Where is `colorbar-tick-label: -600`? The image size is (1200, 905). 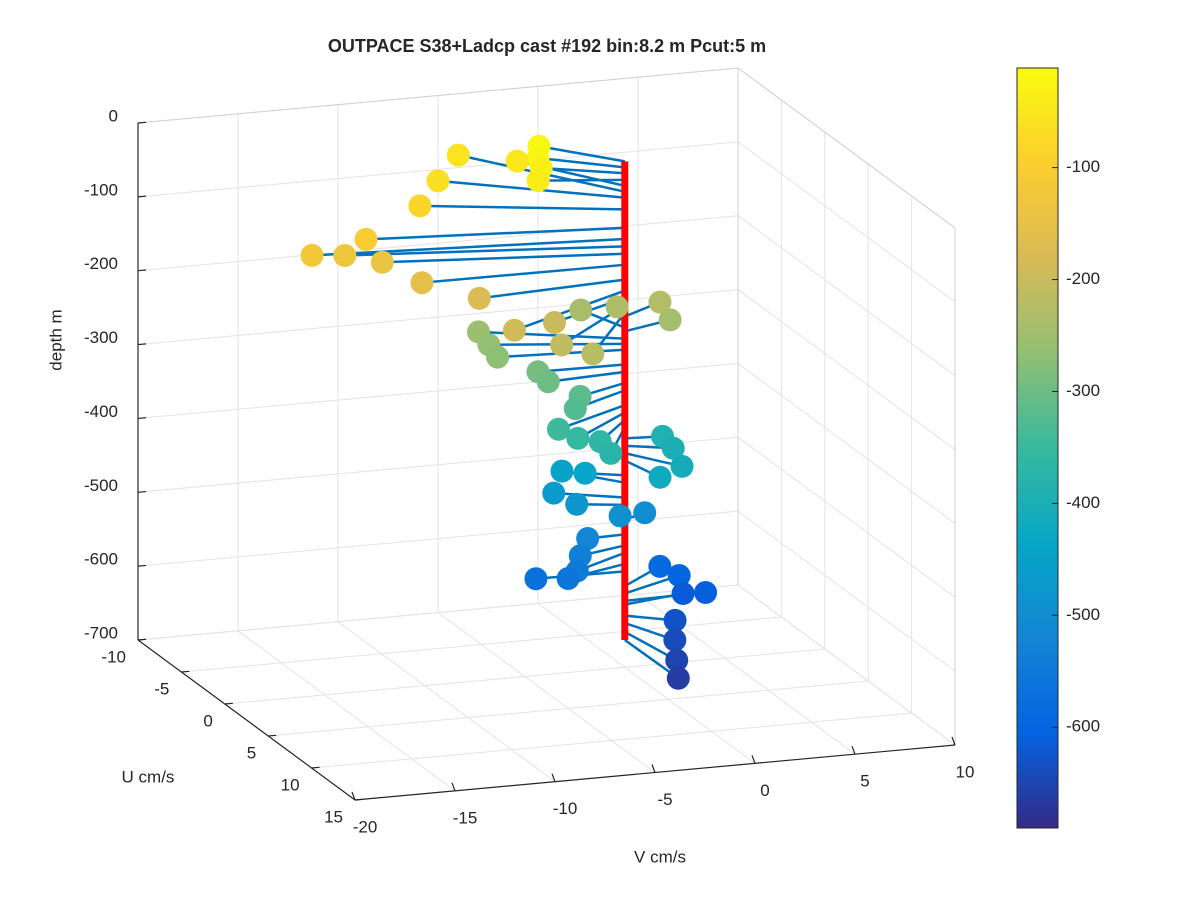 colorbar-tick-label: -600 is located at coordinates (1083, 726).